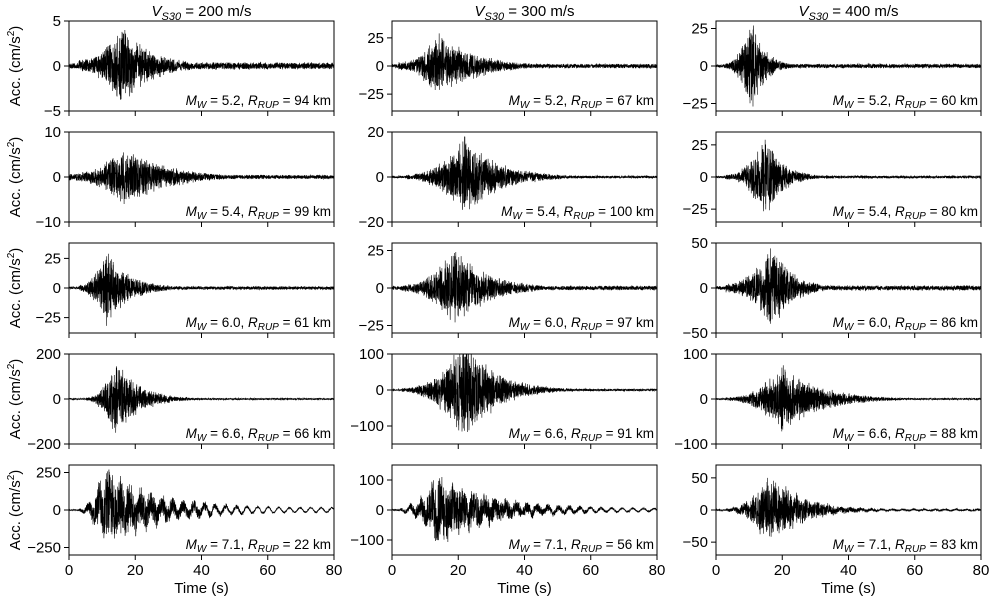  Describe the element at coordinates (905, 102) in the screenshot. I see `event-annotation: MW = 5.2, RRUP = 60 km` at that location.